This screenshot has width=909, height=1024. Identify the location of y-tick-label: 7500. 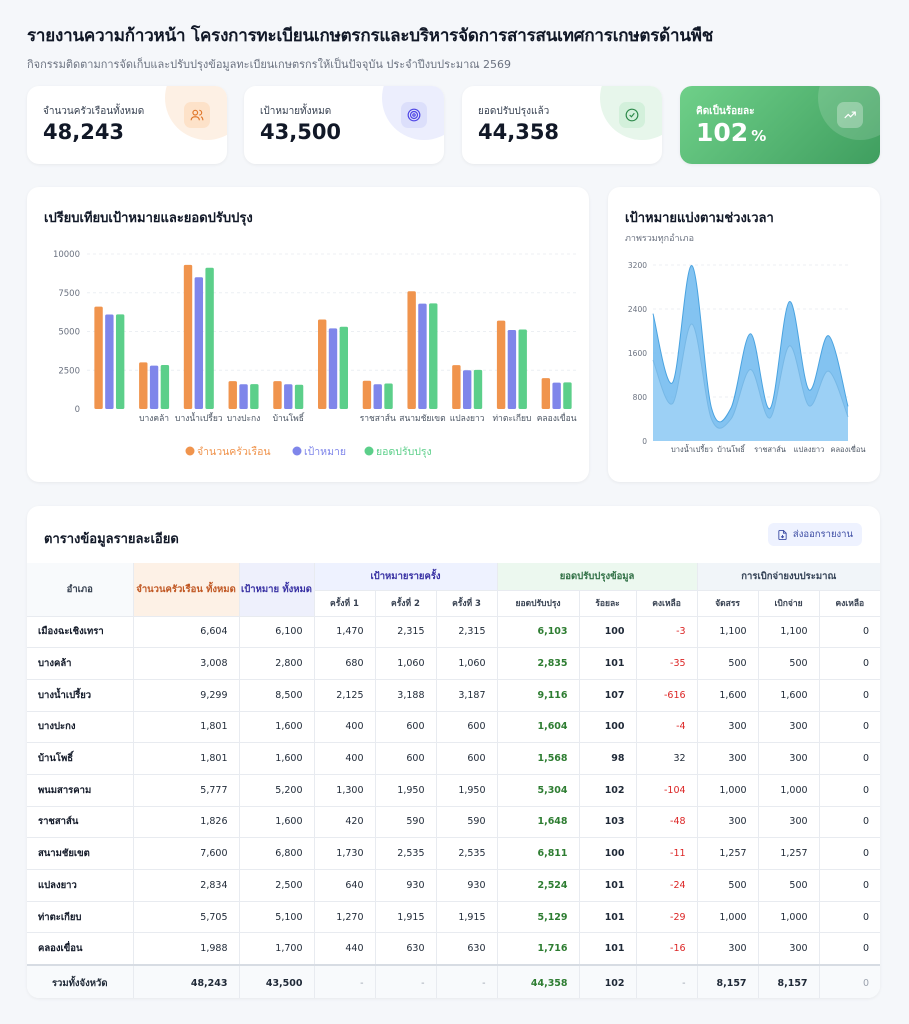
(69, 294).